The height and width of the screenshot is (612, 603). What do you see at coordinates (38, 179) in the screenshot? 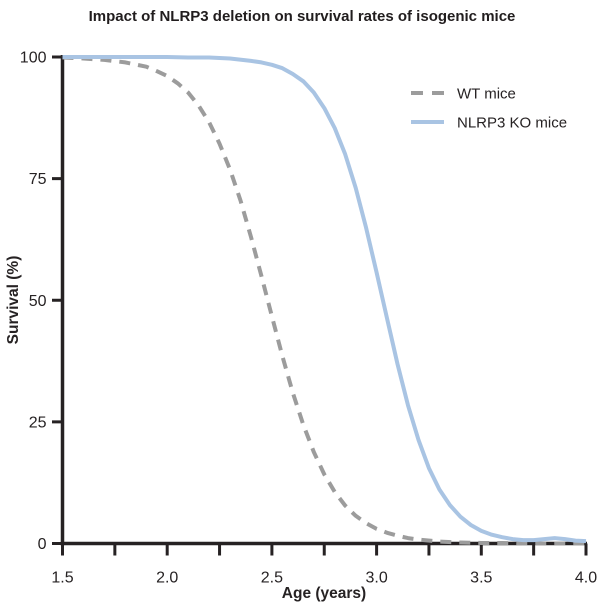
I see `y-tick-label: 75` at bounding box center [38, 179].